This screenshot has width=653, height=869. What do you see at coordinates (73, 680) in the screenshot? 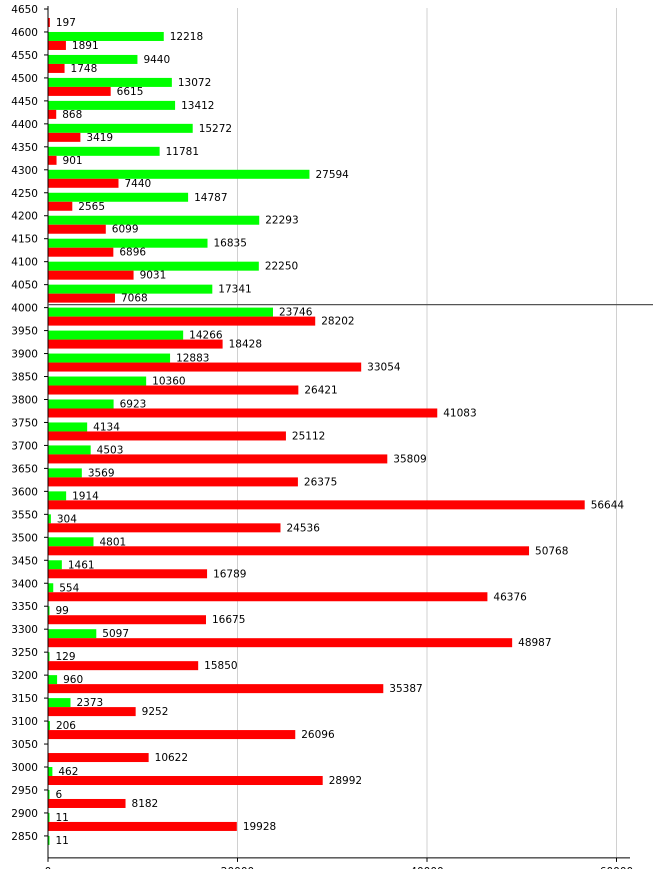
I see `bar-label-3200-series-1: 960` at bounding box center [73, 680].